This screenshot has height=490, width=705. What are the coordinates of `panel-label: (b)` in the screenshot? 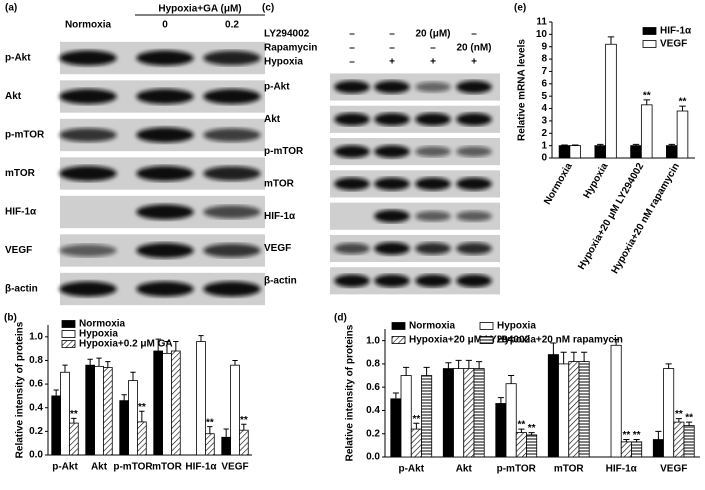 It's located at (10, 318).